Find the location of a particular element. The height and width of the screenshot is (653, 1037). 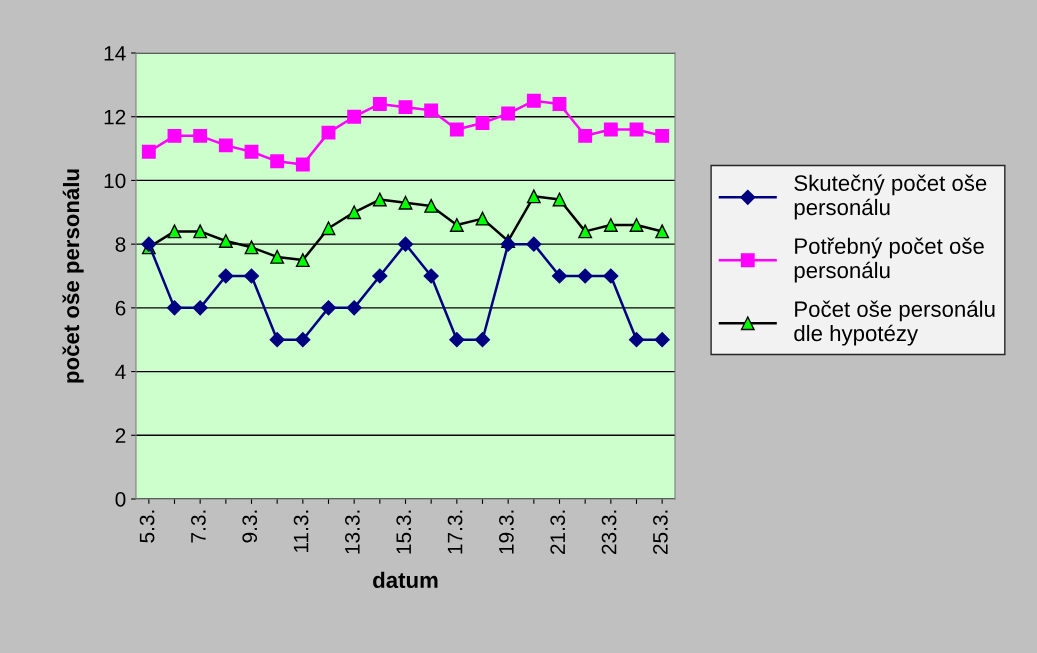

y-tick-label: 6 is located at coordinates (120, 308).